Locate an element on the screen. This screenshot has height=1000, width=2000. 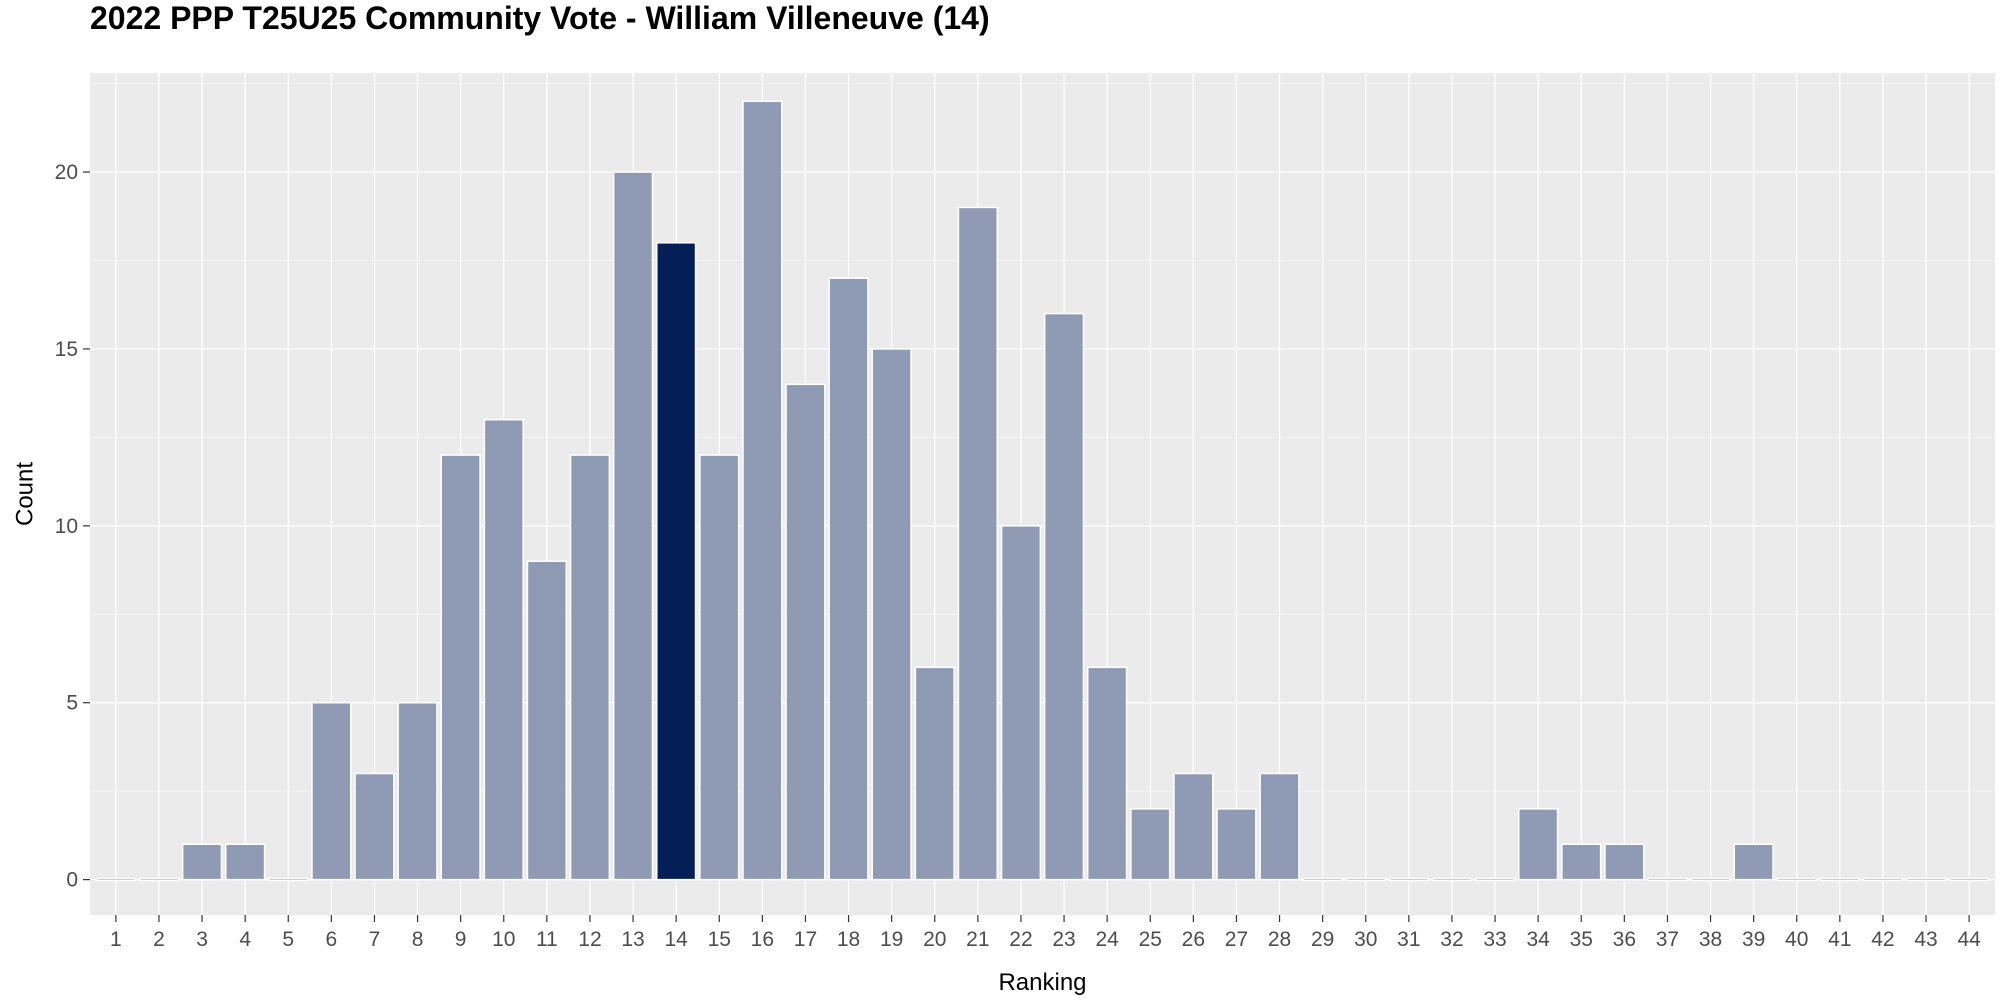
x-tick-label: 30 is located at coordinates (1365, 939).